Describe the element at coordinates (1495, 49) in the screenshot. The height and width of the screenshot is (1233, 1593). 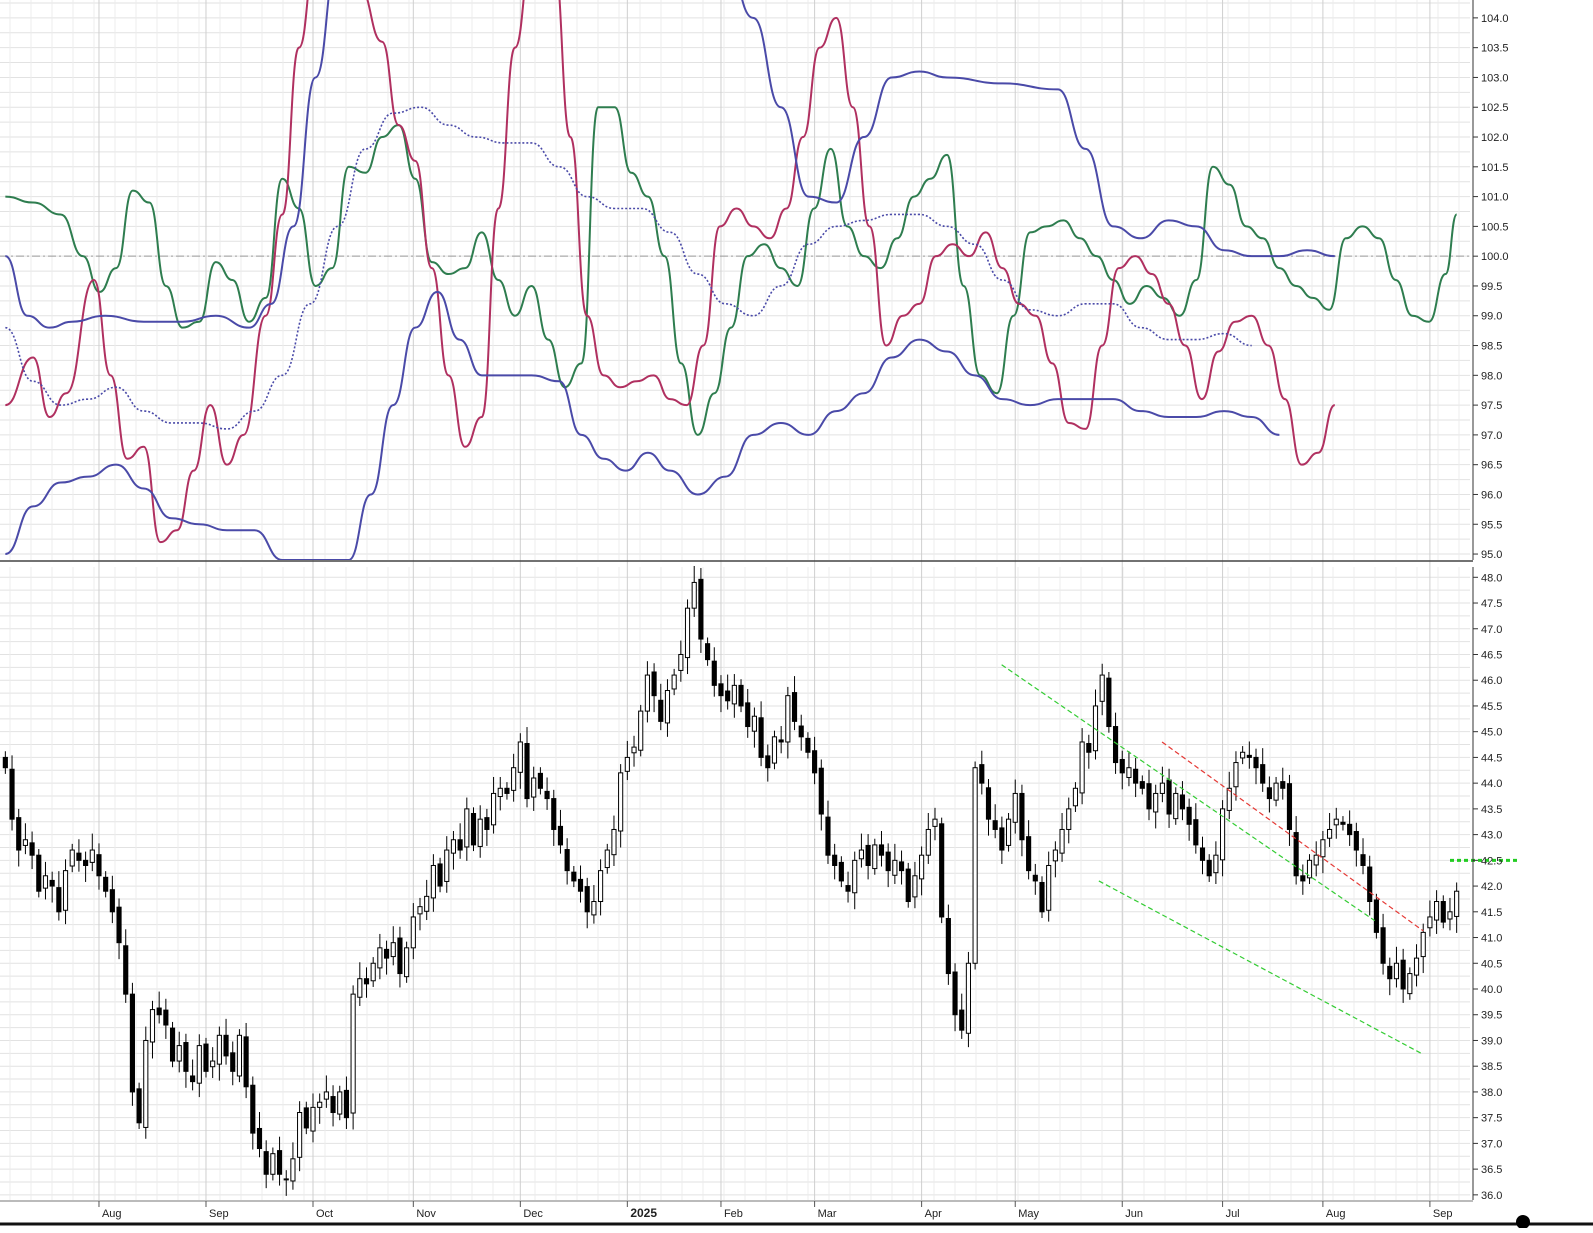
I see `y-tick-label: 103.5` at that location.